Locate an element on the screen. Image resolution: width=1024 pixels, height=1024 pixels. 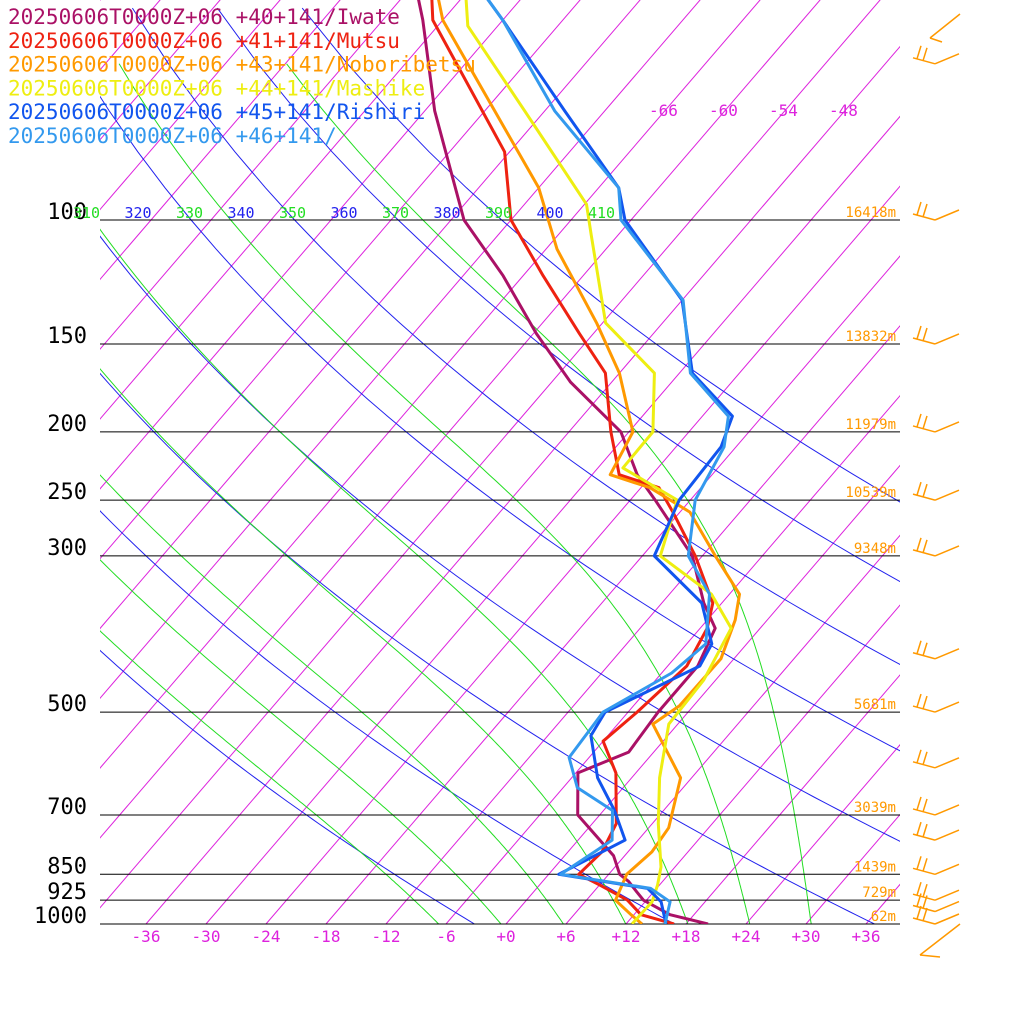
legend-entry: 20250606T0000Z+06 +44+141/Mashike is located at coordinates (216, 88).